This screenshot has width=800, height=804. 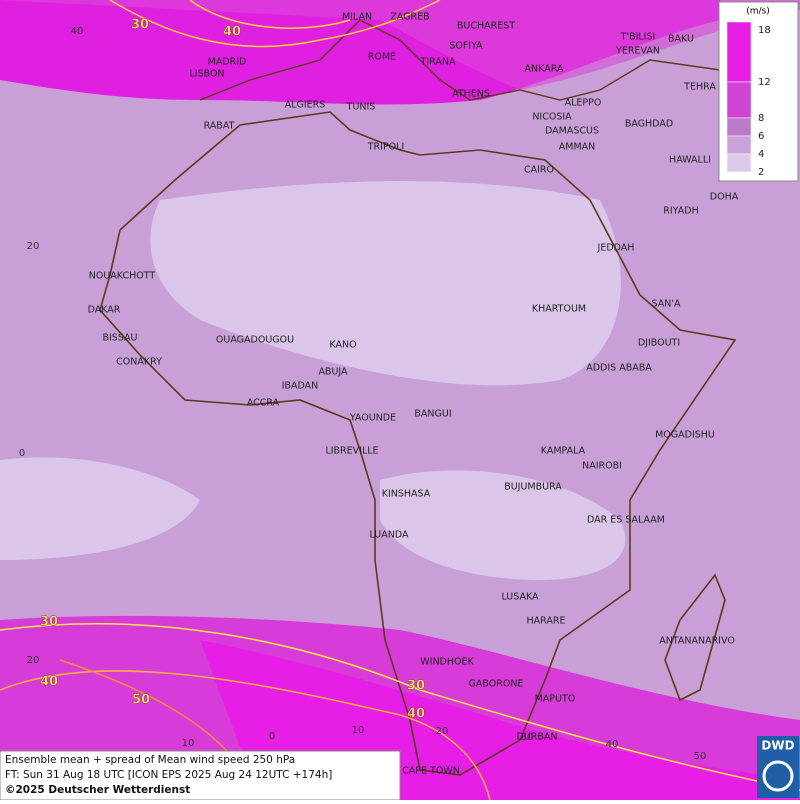 I want to click on legend-unit: (m/s), so click(x=758, y=12).